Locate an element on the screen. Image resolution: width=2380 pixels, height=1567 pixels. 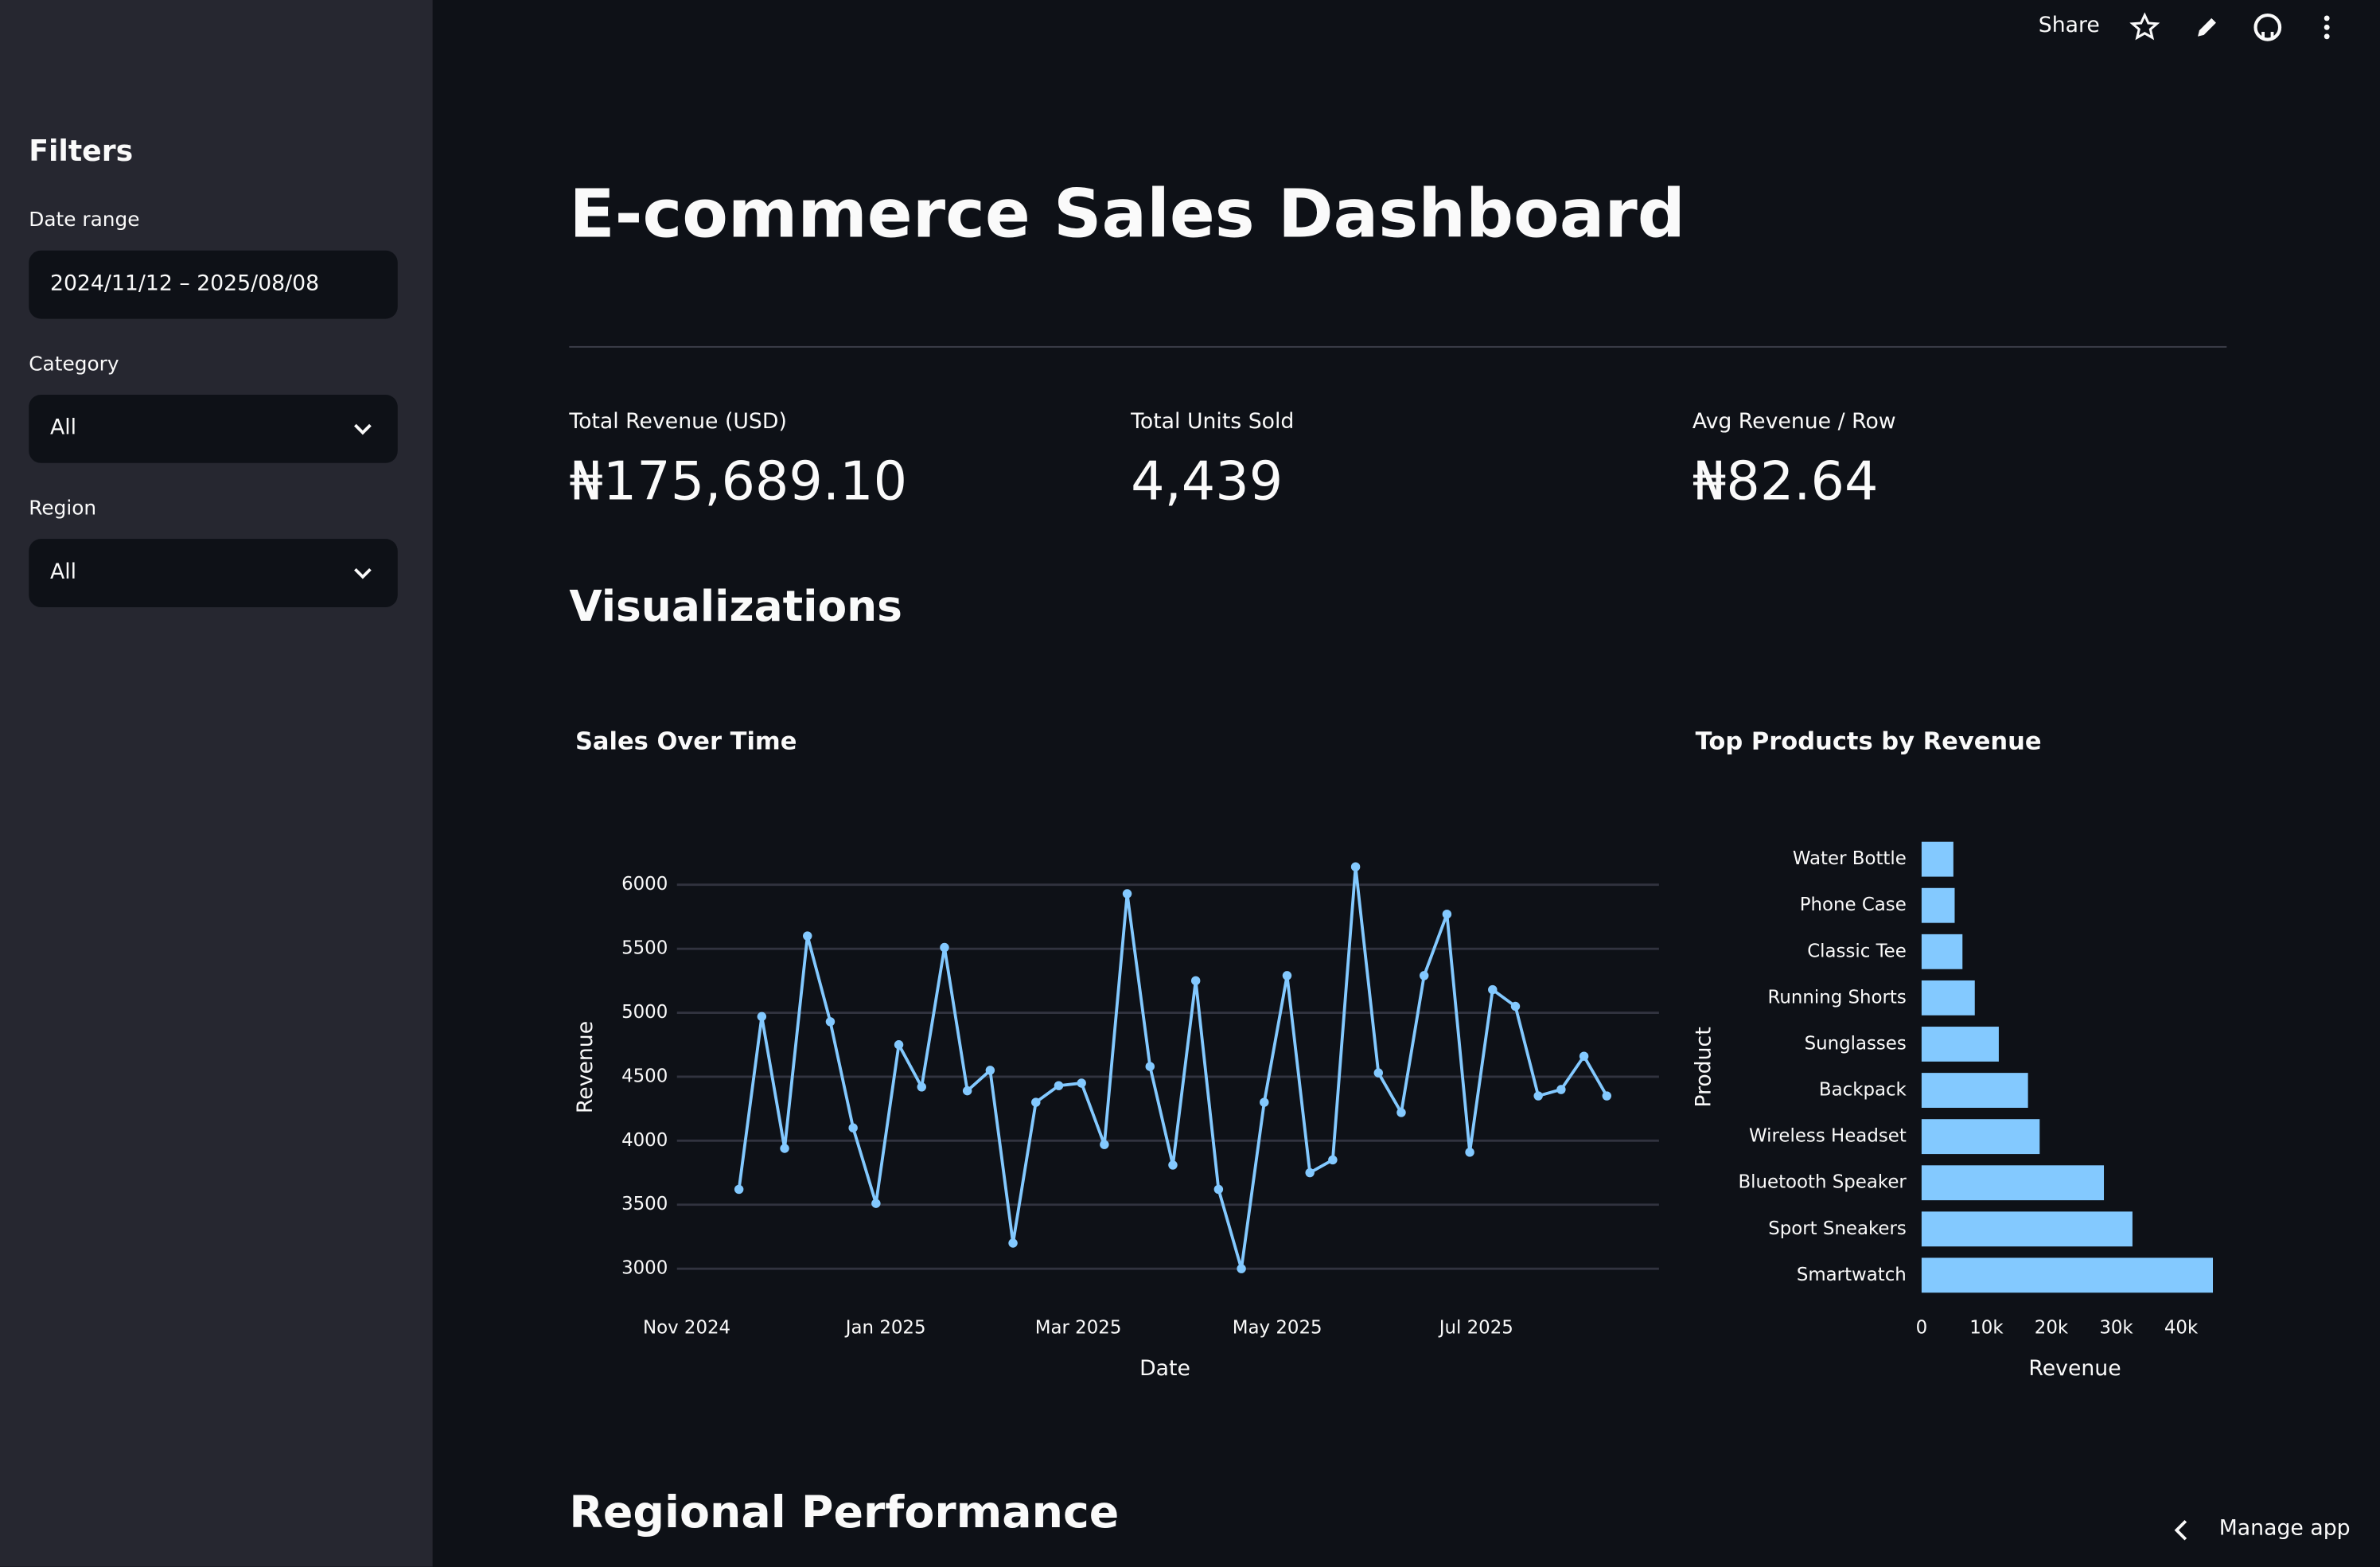
x-tick-label: 20k is located at coordinates (2052, 1328).